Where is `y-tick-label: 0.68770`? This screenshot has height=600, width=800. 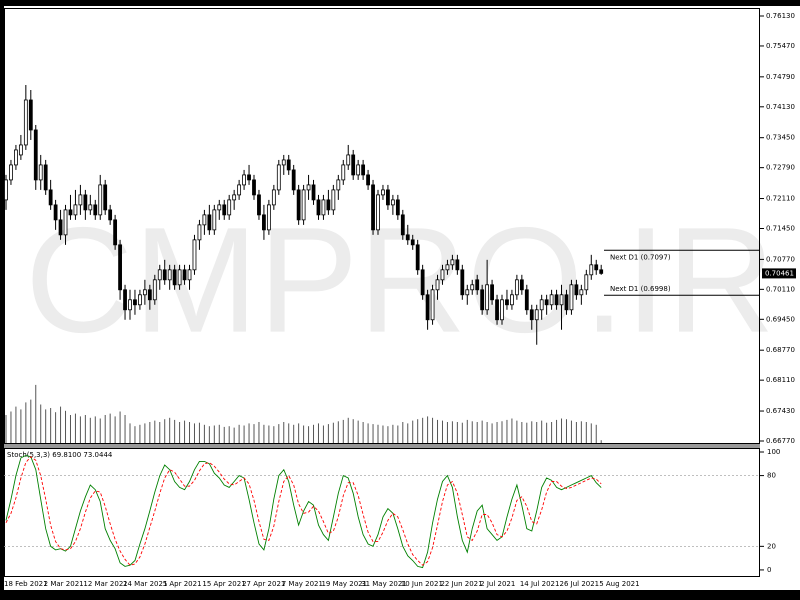 y-tick-label: 0.68770 is located at coordinates (780, 350).